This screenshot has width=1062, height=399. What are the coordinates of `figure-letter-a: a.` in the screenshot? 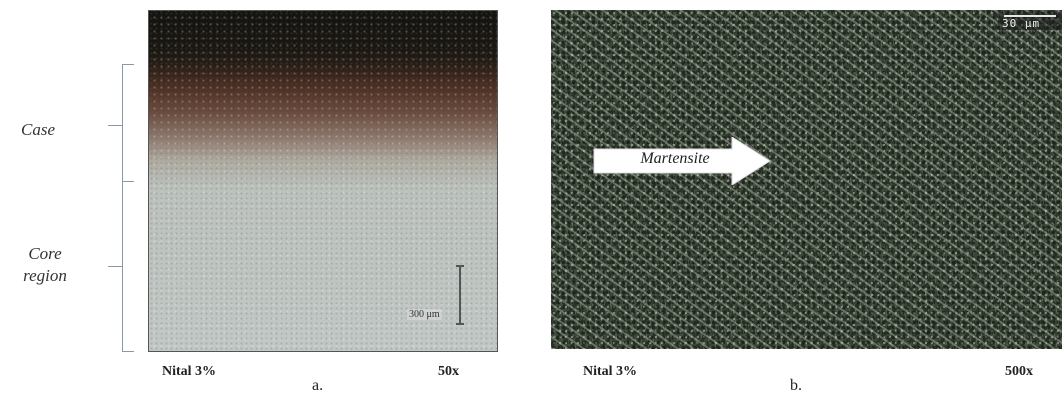 It's located at (318, 385).